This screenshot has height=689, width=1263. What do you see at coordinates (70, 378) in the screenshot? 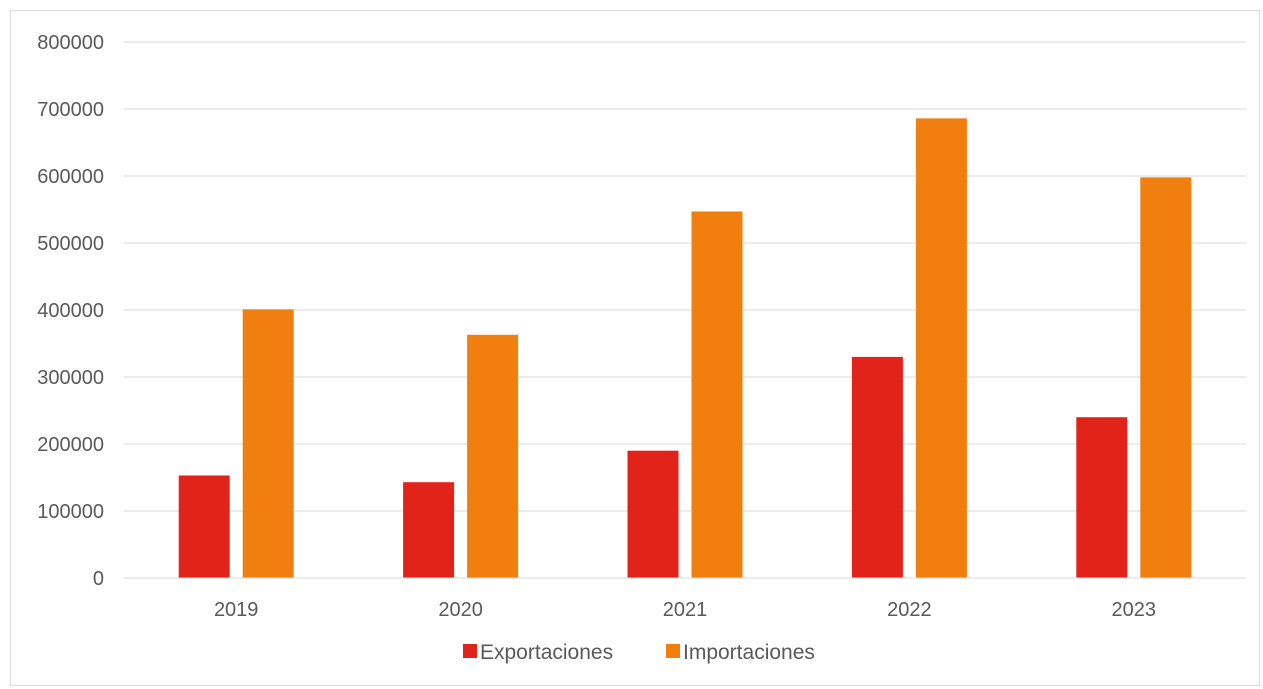
I see `y-tick-label: 300000` at bounding box center [70, 378].